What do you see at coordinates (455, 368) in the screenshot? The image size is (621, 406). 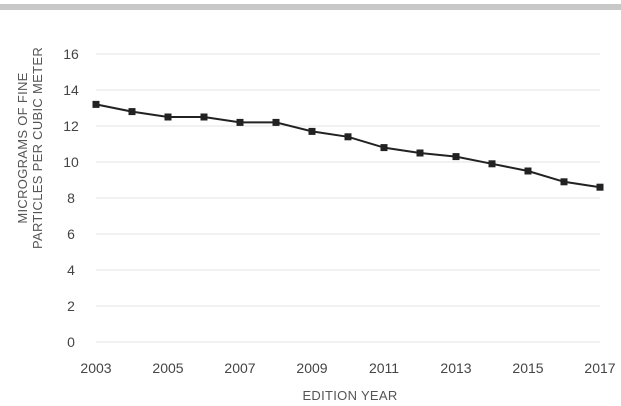 I see `x-tick-label: 2013` at bounding box center [455, 368].